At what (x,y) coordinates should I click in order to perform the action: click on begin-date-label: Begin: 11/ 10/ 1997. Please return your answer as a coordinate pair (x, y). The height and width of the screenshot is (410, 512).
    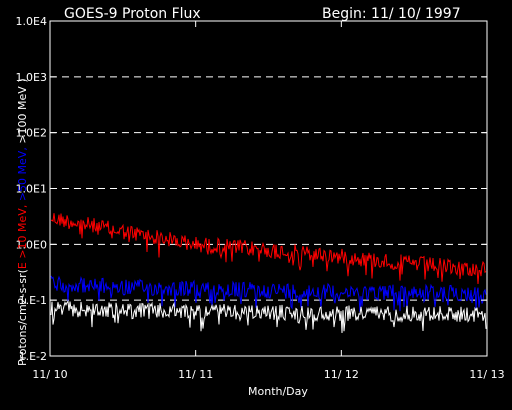
    Looking at the image, I should click on (391, 14).